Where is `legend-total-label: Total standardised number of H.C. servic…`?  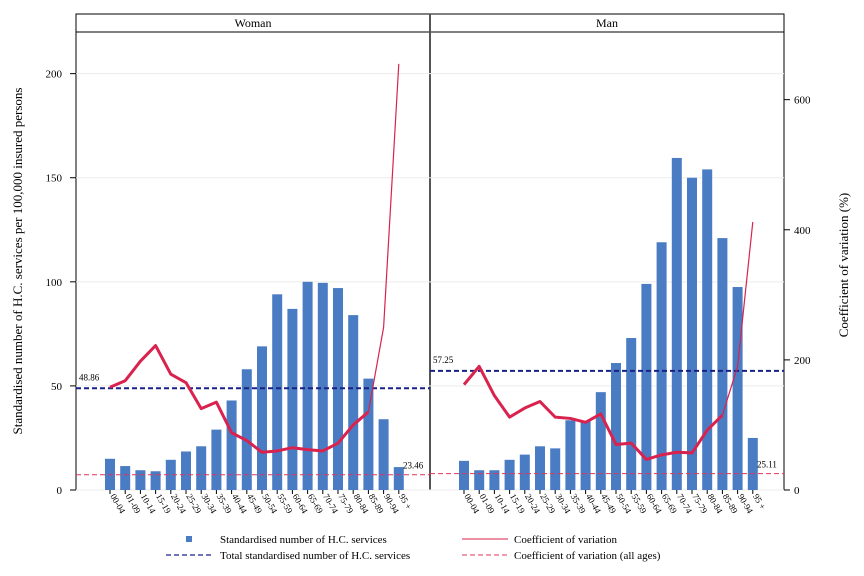
legend-total-label: Total standardised number of H.C. servic… is located at coordinates (315, 556).